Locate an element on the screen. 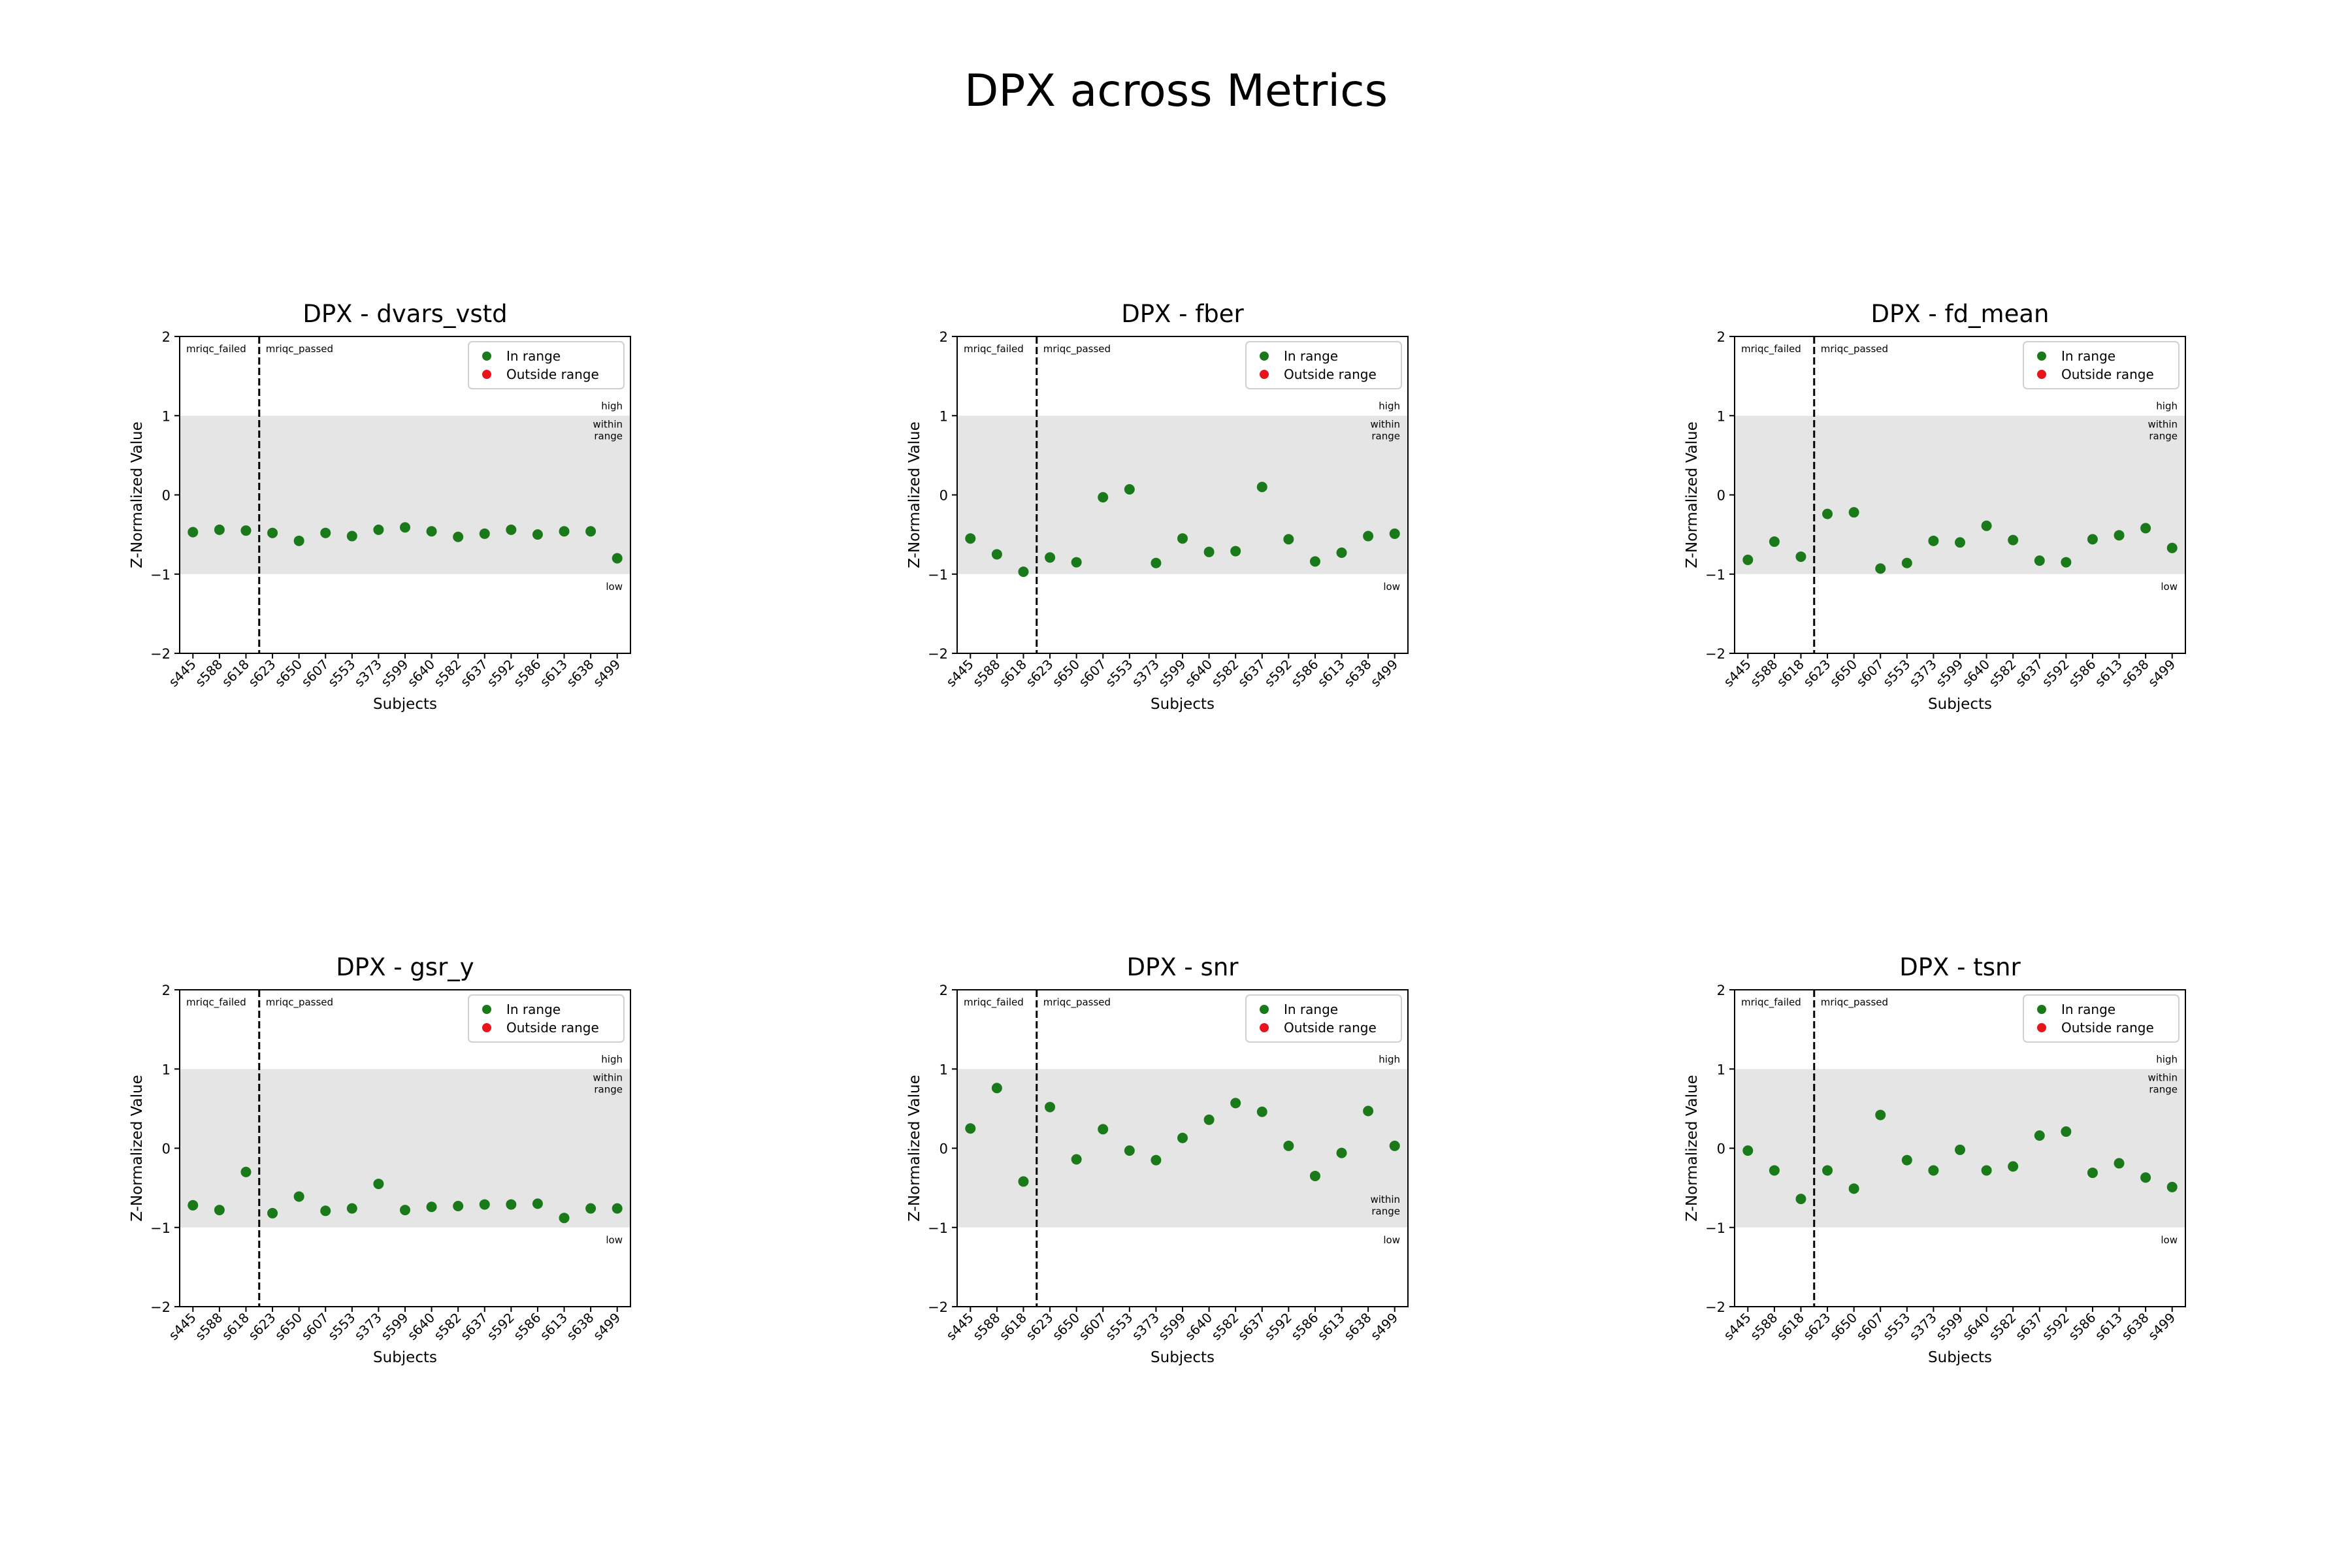  group-label-failed: mriqc_failed is located at coordinates (1771, 349).